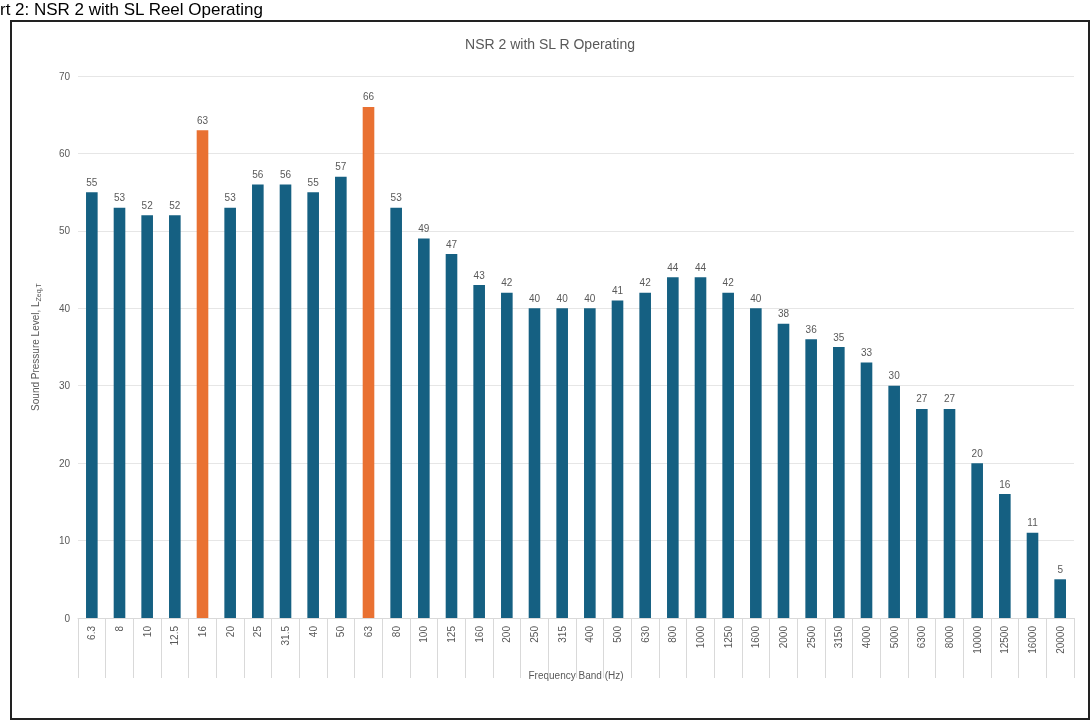  I want to click on x-tick-label: 5000, so click(894, 637).